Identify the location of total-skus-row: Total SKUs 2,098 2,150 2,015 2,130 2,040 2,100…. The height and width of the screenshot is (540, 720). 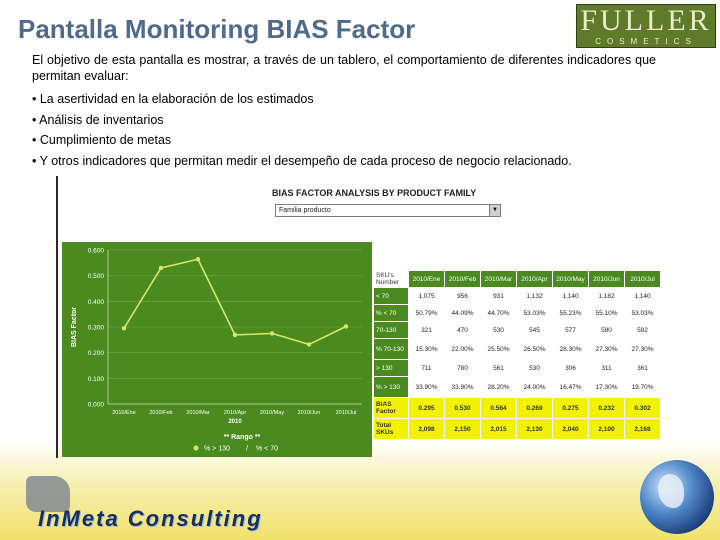
(517, 429).